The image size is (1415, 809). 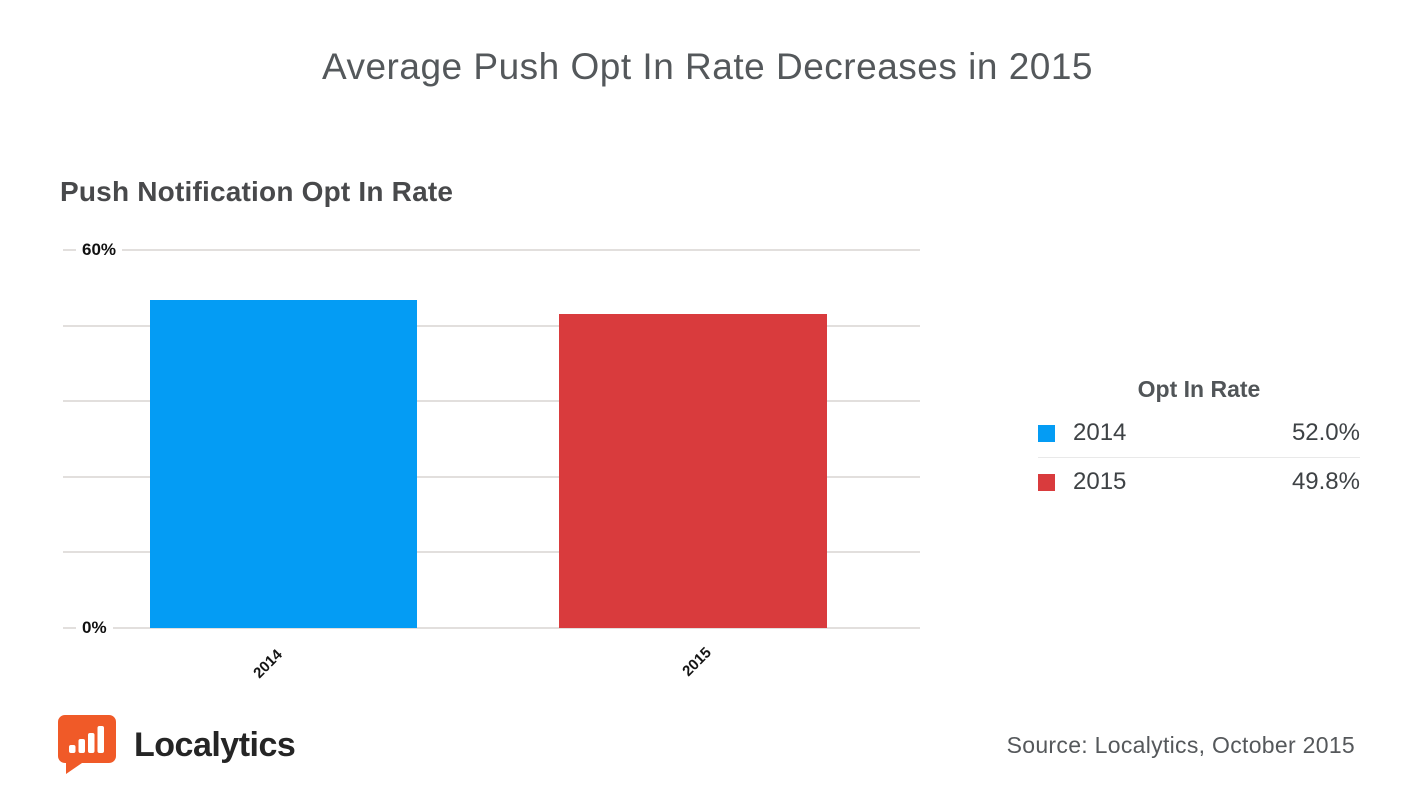 I want to click on brand-logo: Localytics, so click(x=177, y=745).